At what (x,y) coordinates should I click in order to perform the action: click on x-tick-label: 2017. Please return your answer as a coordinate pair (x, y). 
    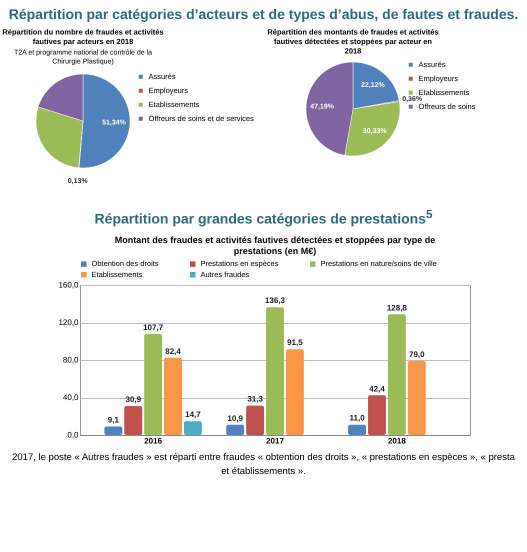
    Looking at the image, I should click on (275, 441).